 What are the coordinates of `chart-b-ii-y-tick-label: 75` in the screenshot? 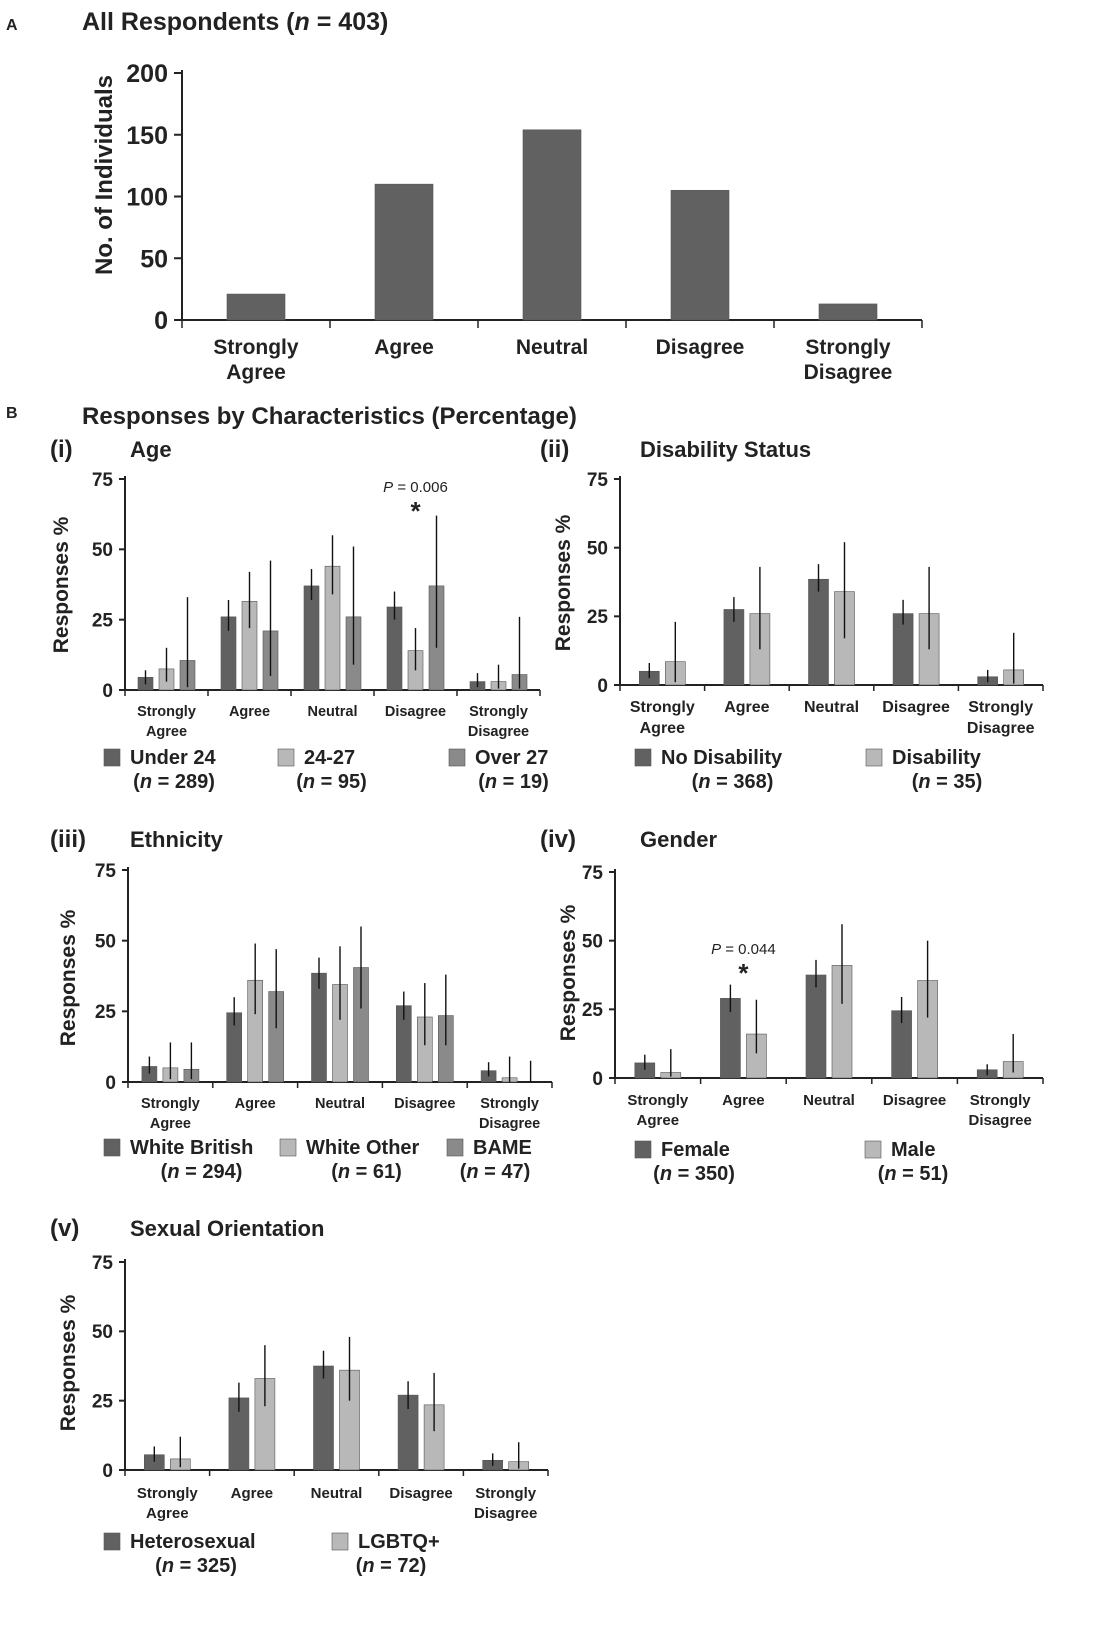 It's located at (598, 480).